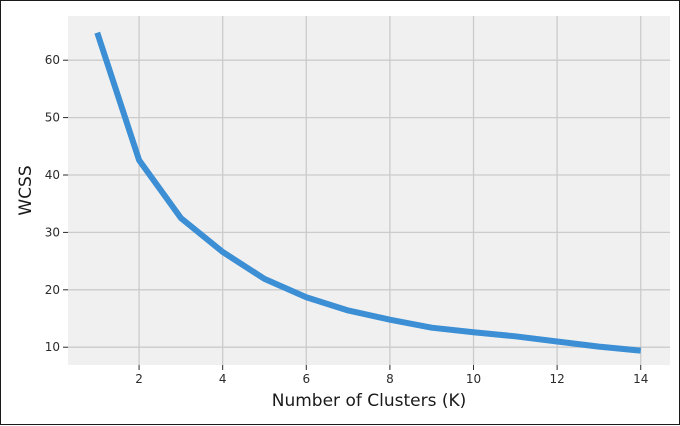 The width and height of the screenshot is (680, 426). What do you see at coordinates (52, 347) in the screenshot?
I see `y-tick-label: 10` at bounding box center [52, 347].